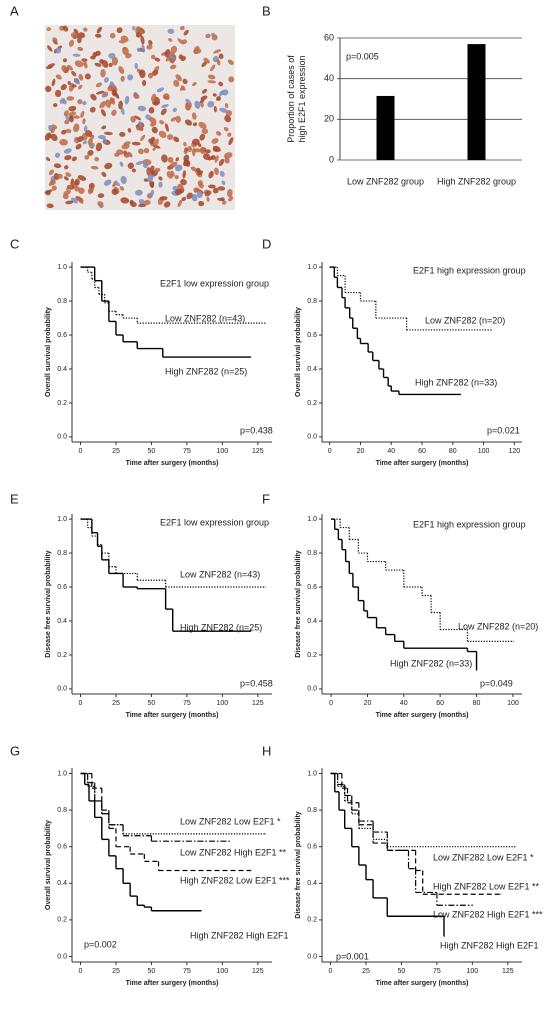 This screenshot has width=550, height=1018. What do you see at coordinates (206, 371) in the screenshot?
I see `annotation: High ZNF282 (n=25)` at bounding box center [206, 371].